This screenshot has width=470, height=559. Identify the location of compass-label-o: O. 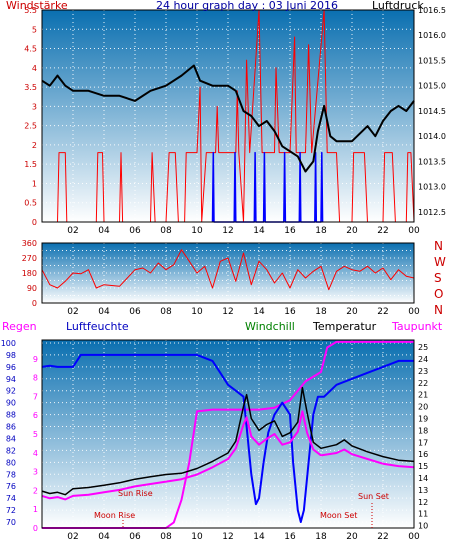
(438, 294).